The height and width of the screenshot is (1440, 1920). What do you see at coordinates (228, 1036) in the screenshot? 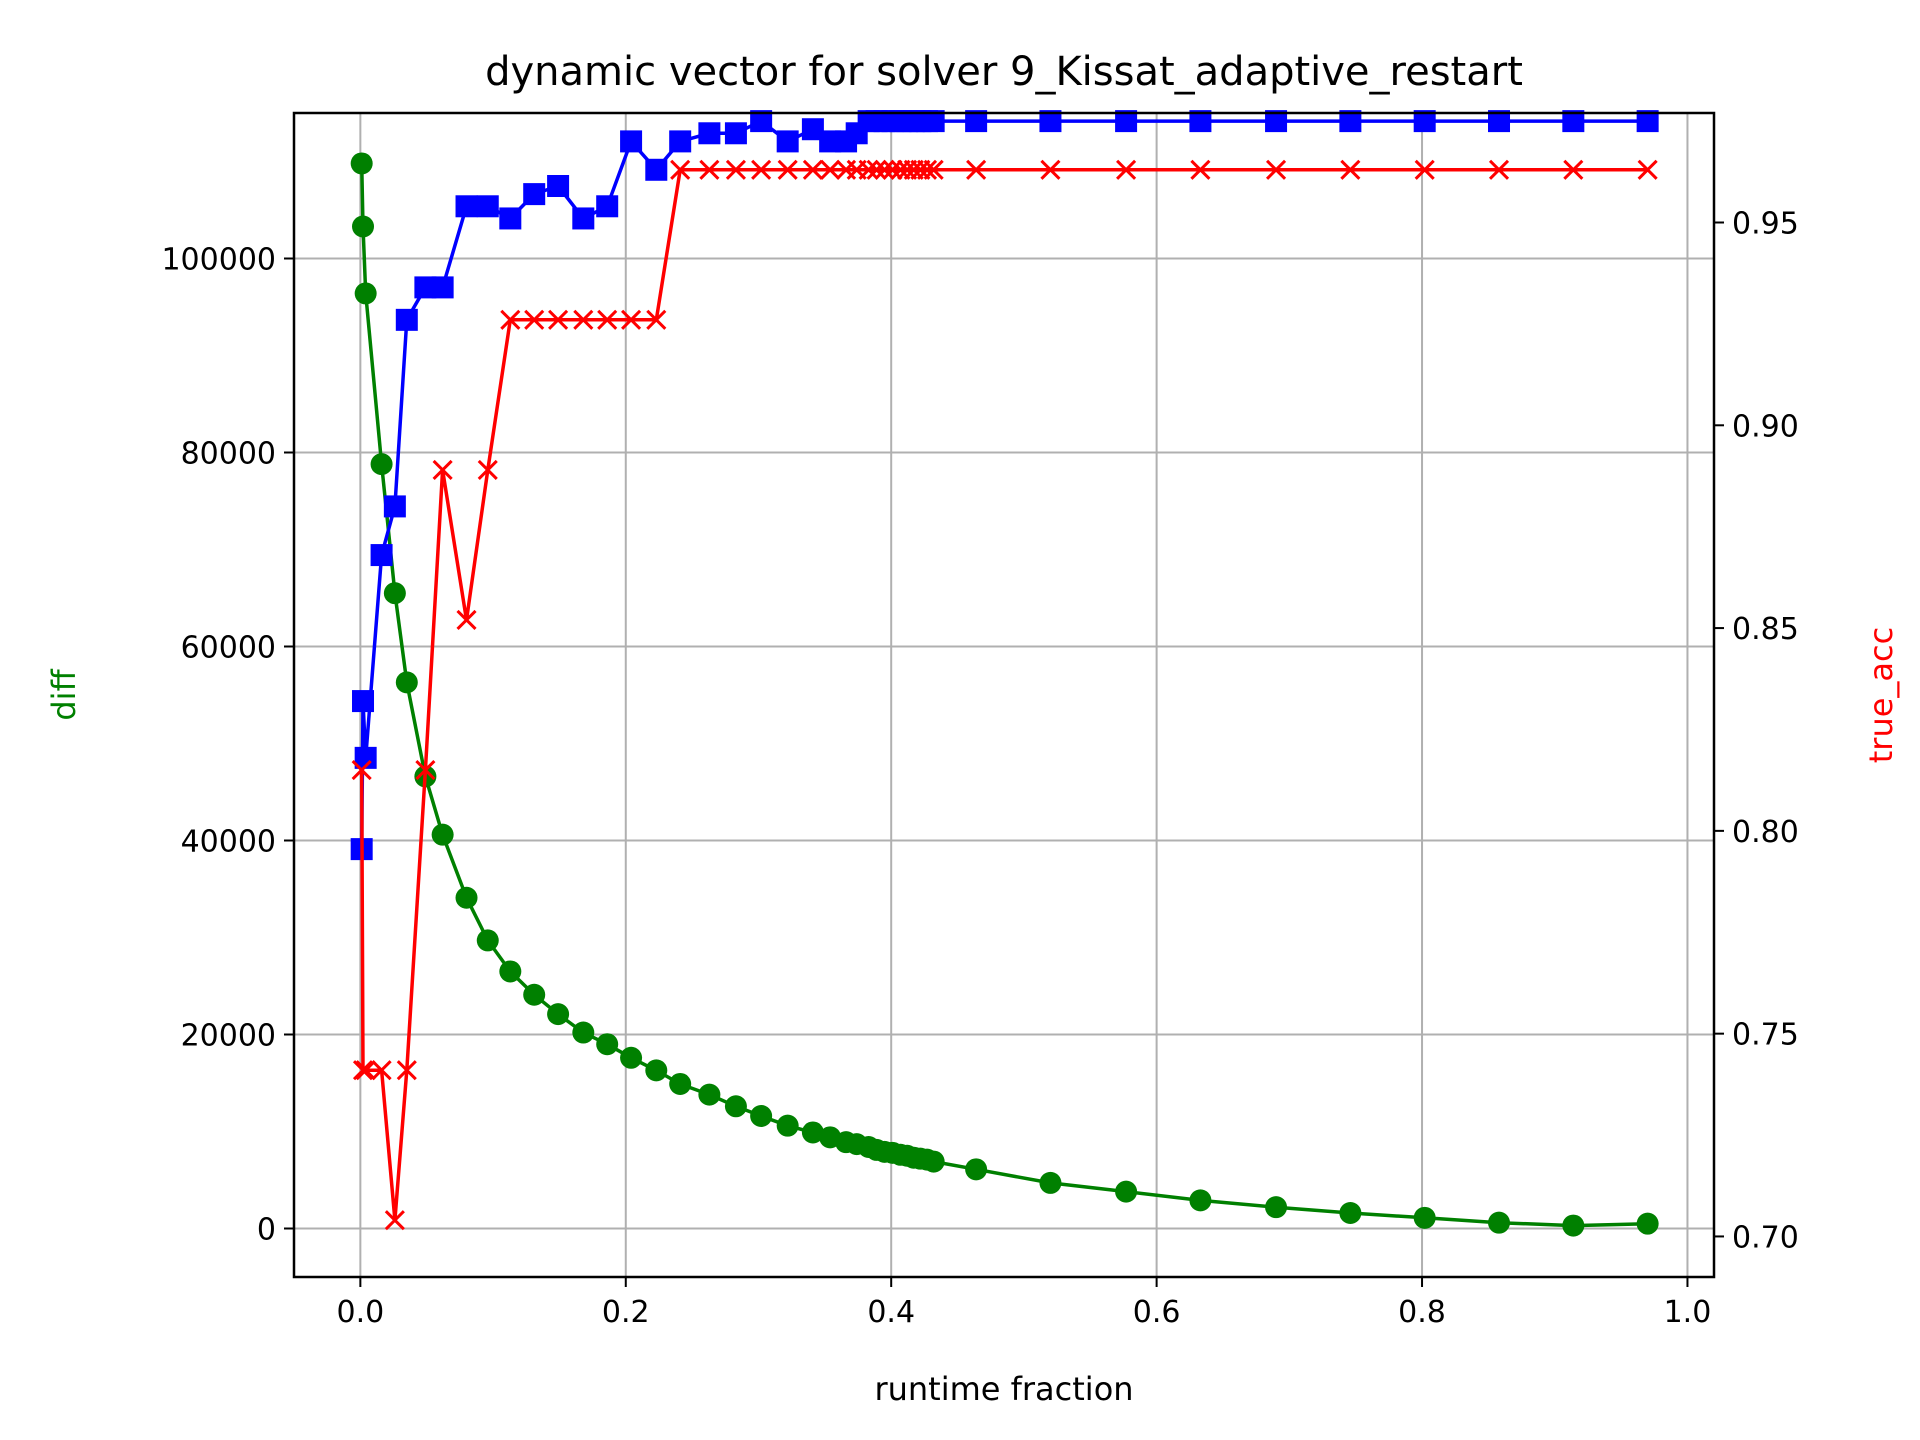
I see `y-tick-label: 20000` at bounding box center [228, 1036].